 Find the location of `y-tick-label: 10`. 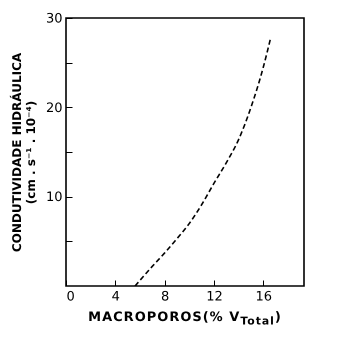

y-tick-label: 10 is located at coordinates (54, 198).